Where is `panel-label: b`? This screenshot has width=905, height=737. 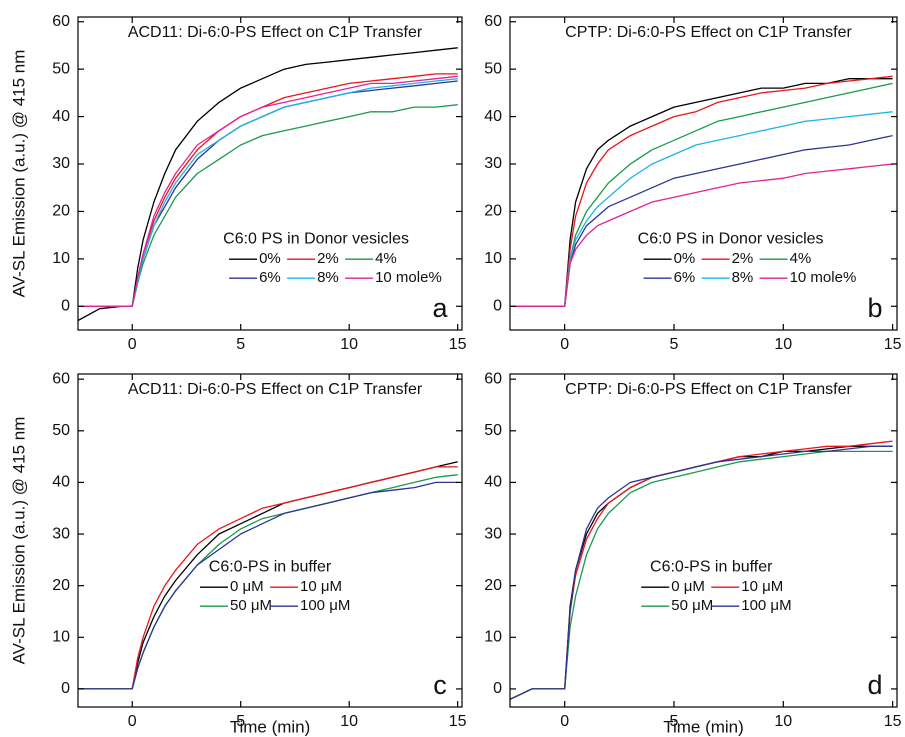 panel-label: b is located at coordinates (874, 308).